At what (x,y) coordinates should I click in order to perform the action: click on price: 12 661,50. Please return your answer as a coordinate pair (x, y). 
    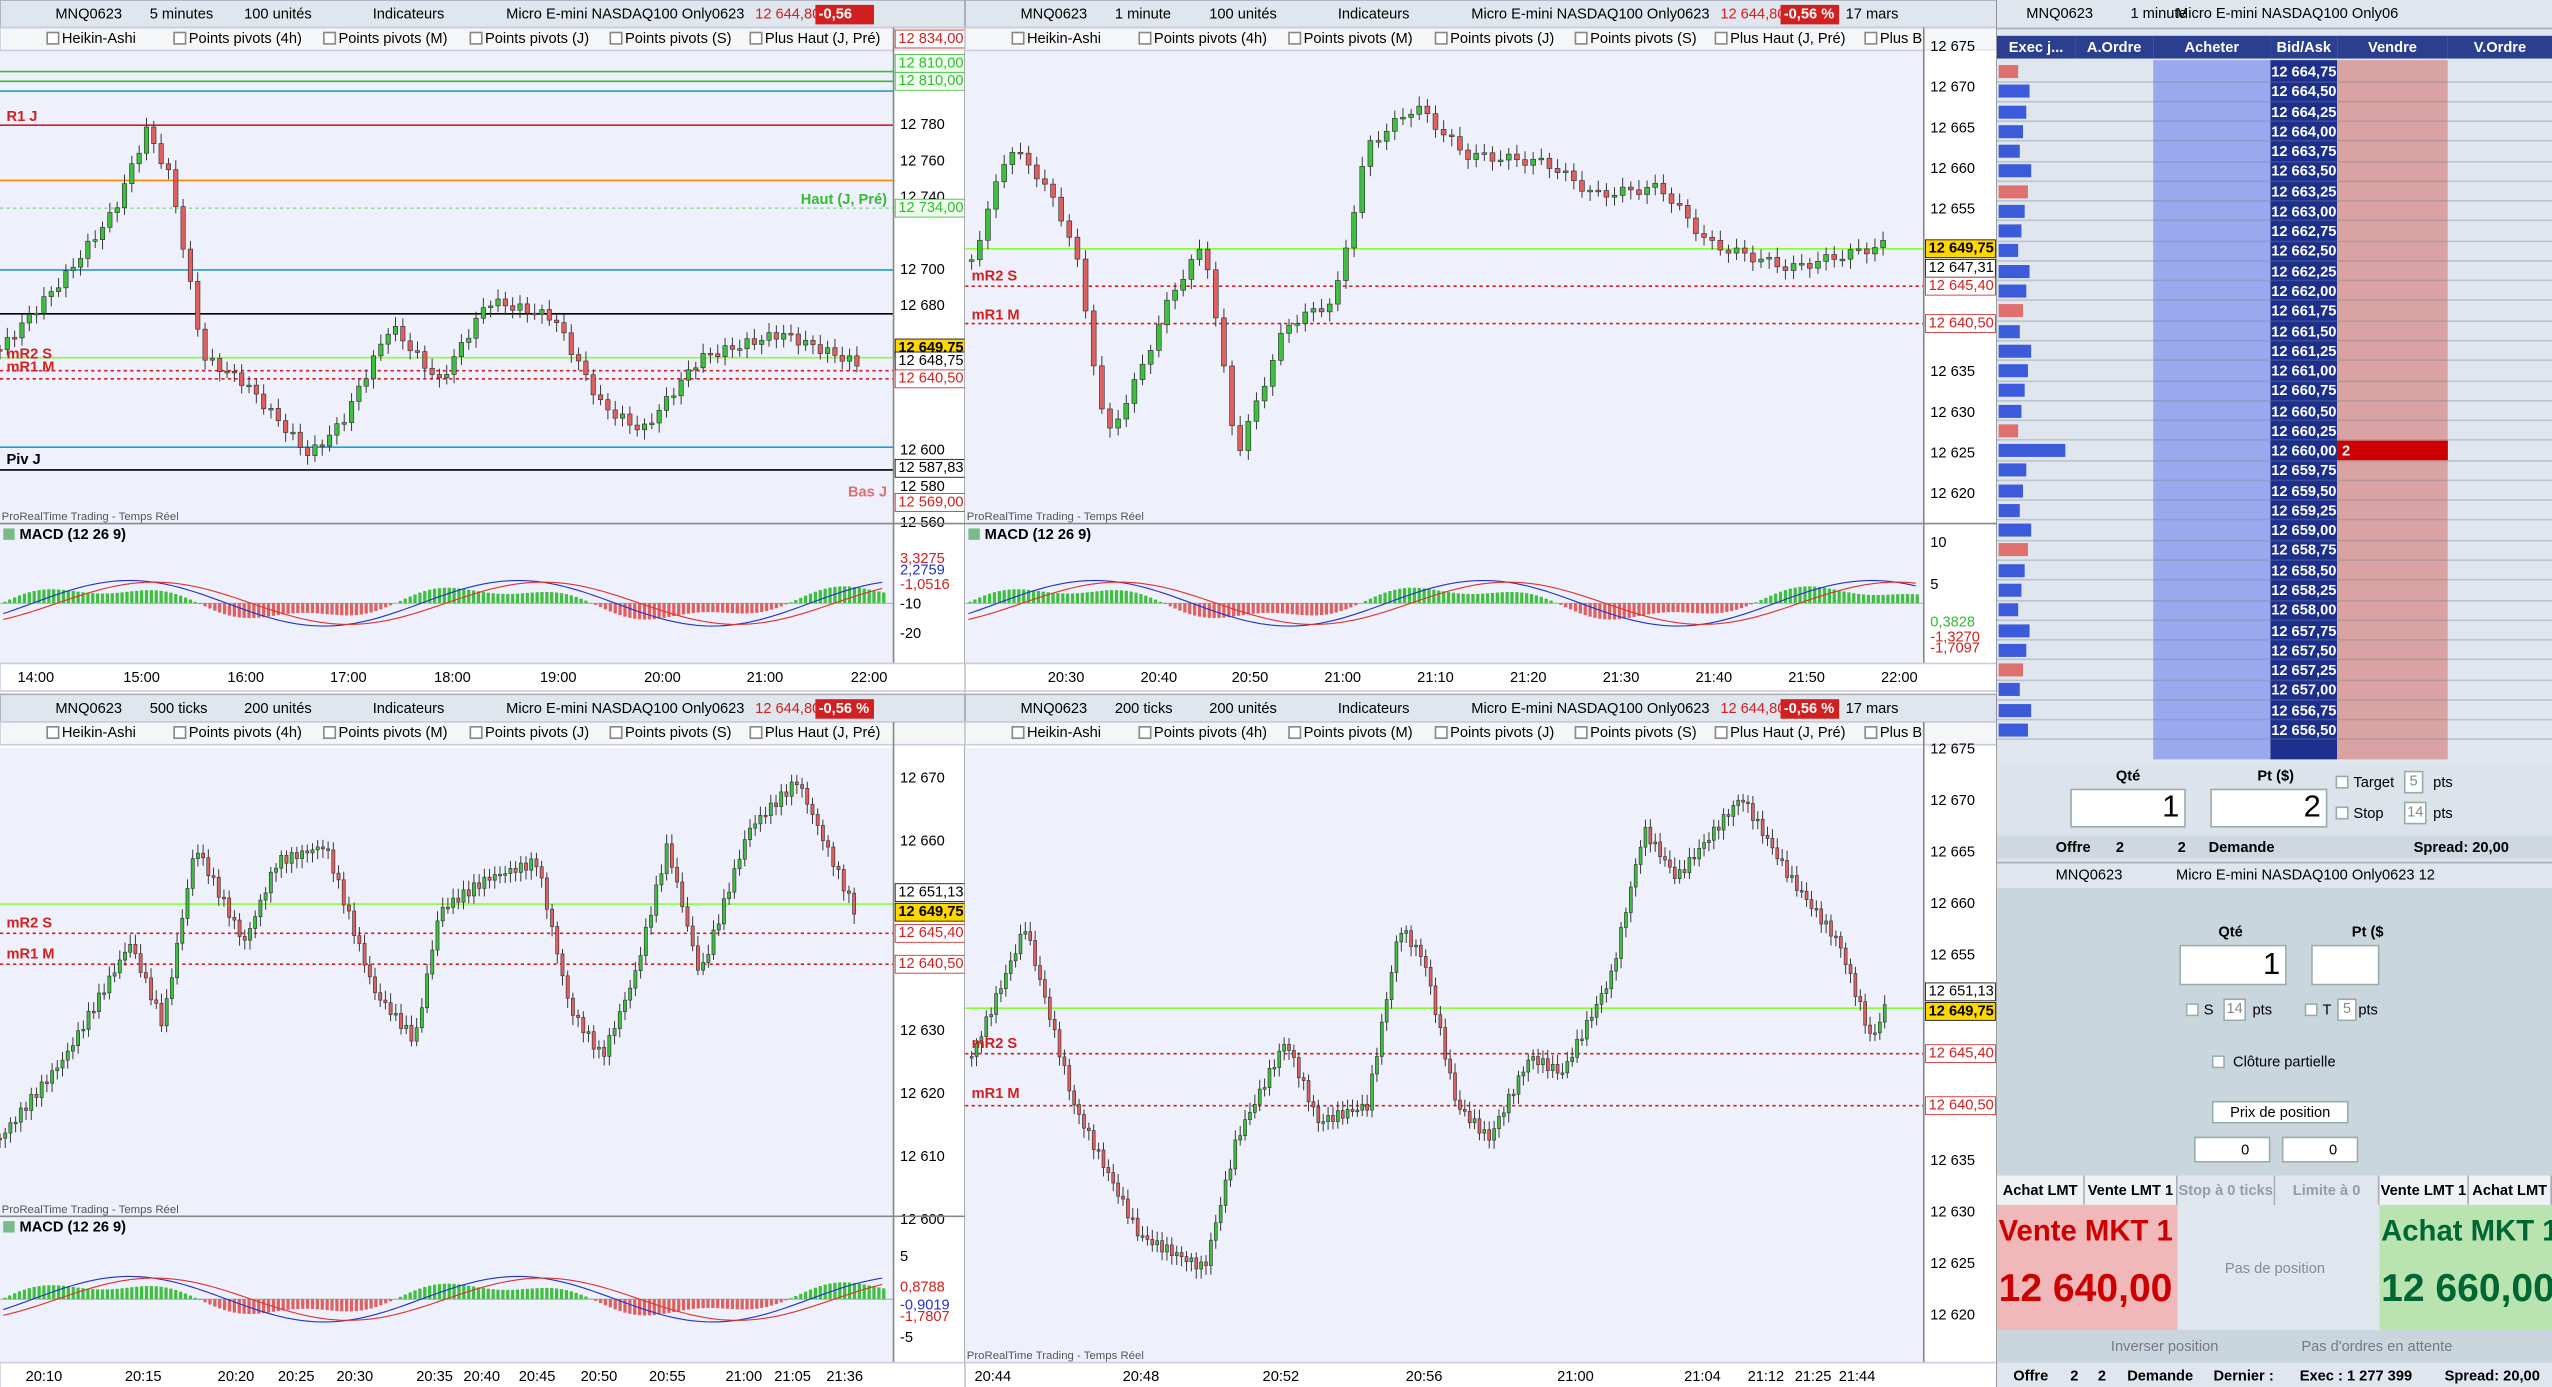
    Looking at the image, I should click on (2304, 331).